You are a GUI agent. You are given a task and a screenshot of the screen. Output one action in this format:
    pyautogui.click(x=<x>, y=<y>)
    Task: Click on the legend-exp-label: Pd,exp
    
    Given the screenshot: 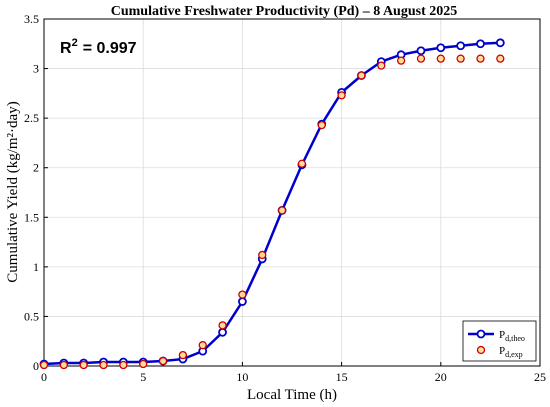 What is the action you would take?
    pyautogui.click(x=511, y=352)
    